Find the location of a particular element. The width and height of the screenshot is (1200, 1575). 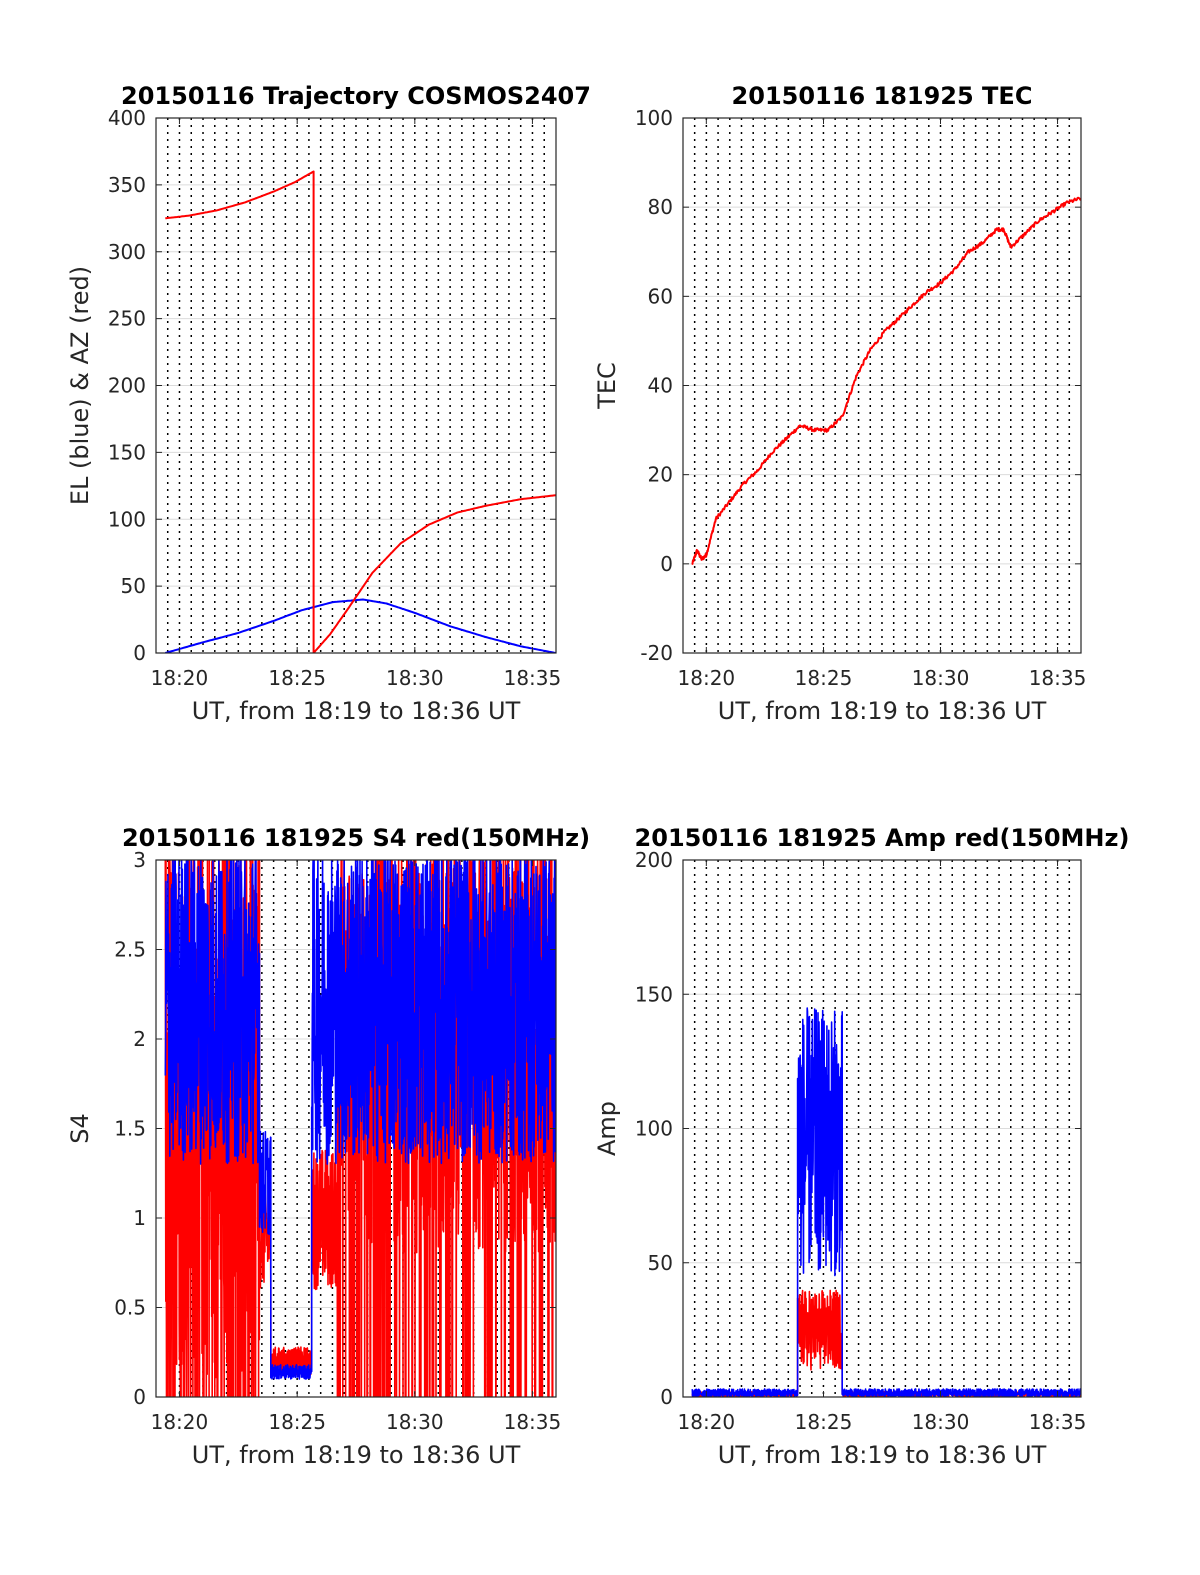

y-tick-label: 300 is located at coordinates (127, 252).